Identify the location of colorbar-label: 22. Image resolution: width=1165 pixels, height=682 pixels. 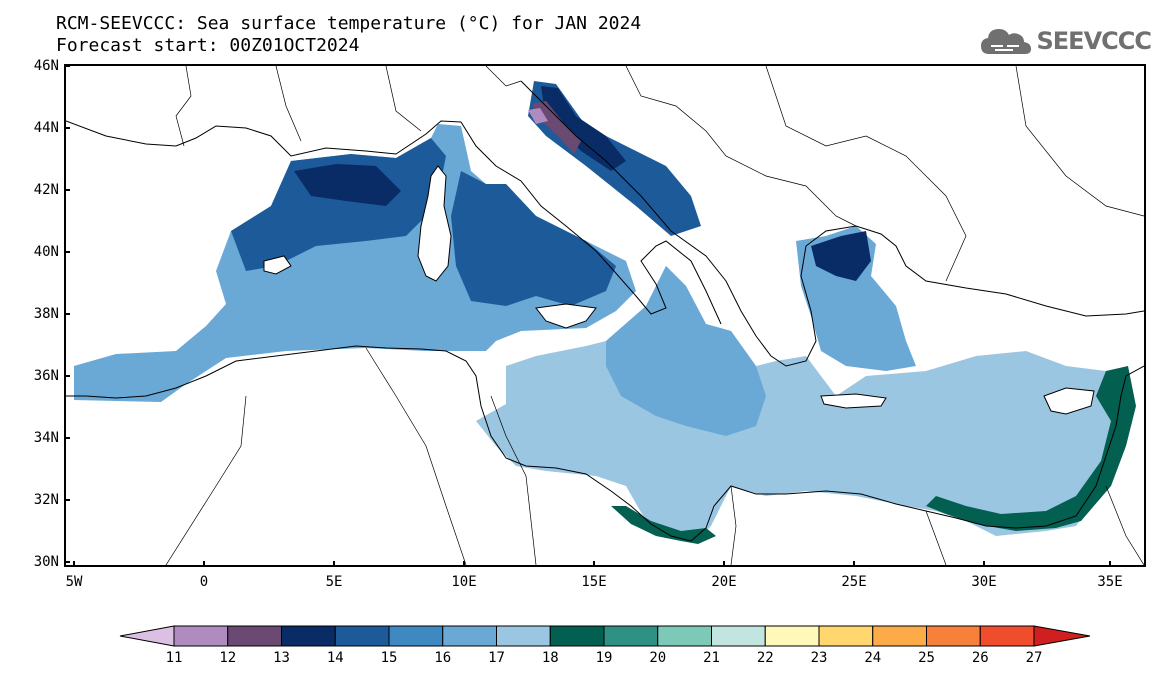
(765, 658).